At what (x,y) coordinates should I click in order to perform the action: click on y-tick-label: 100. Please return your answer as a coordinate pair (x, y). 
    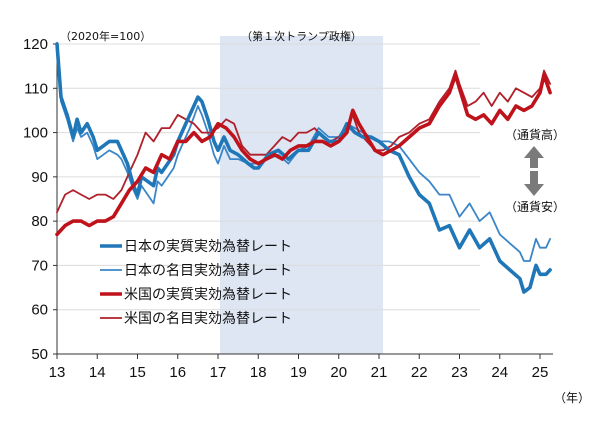
    Looking at the image, I should click on (35, 133).